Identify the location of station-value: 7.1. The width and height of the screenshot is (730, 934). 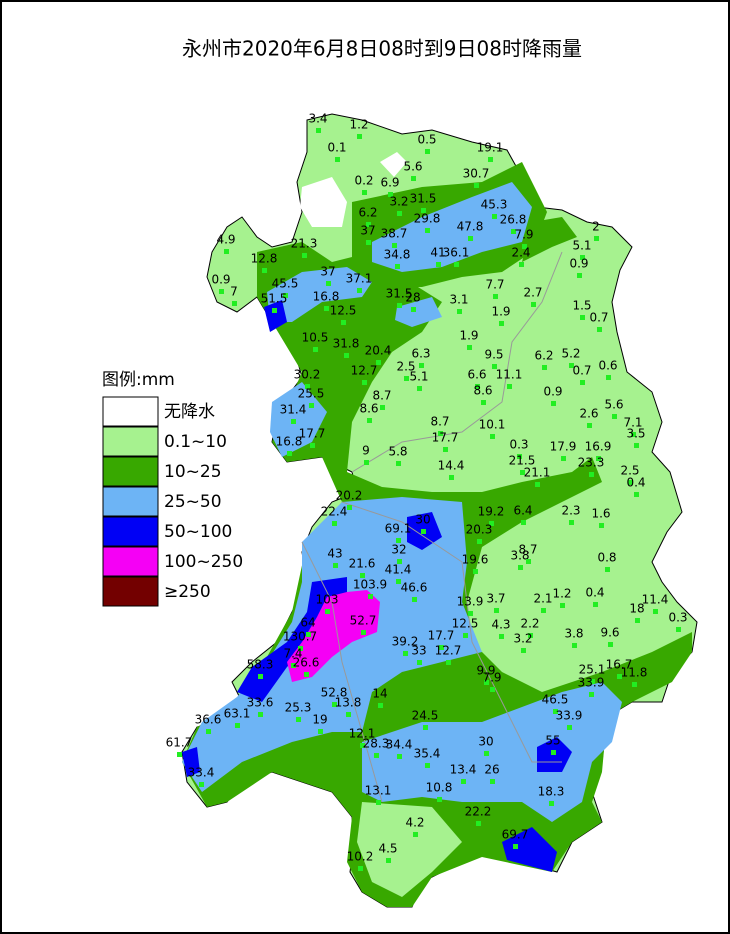
(632, 423).